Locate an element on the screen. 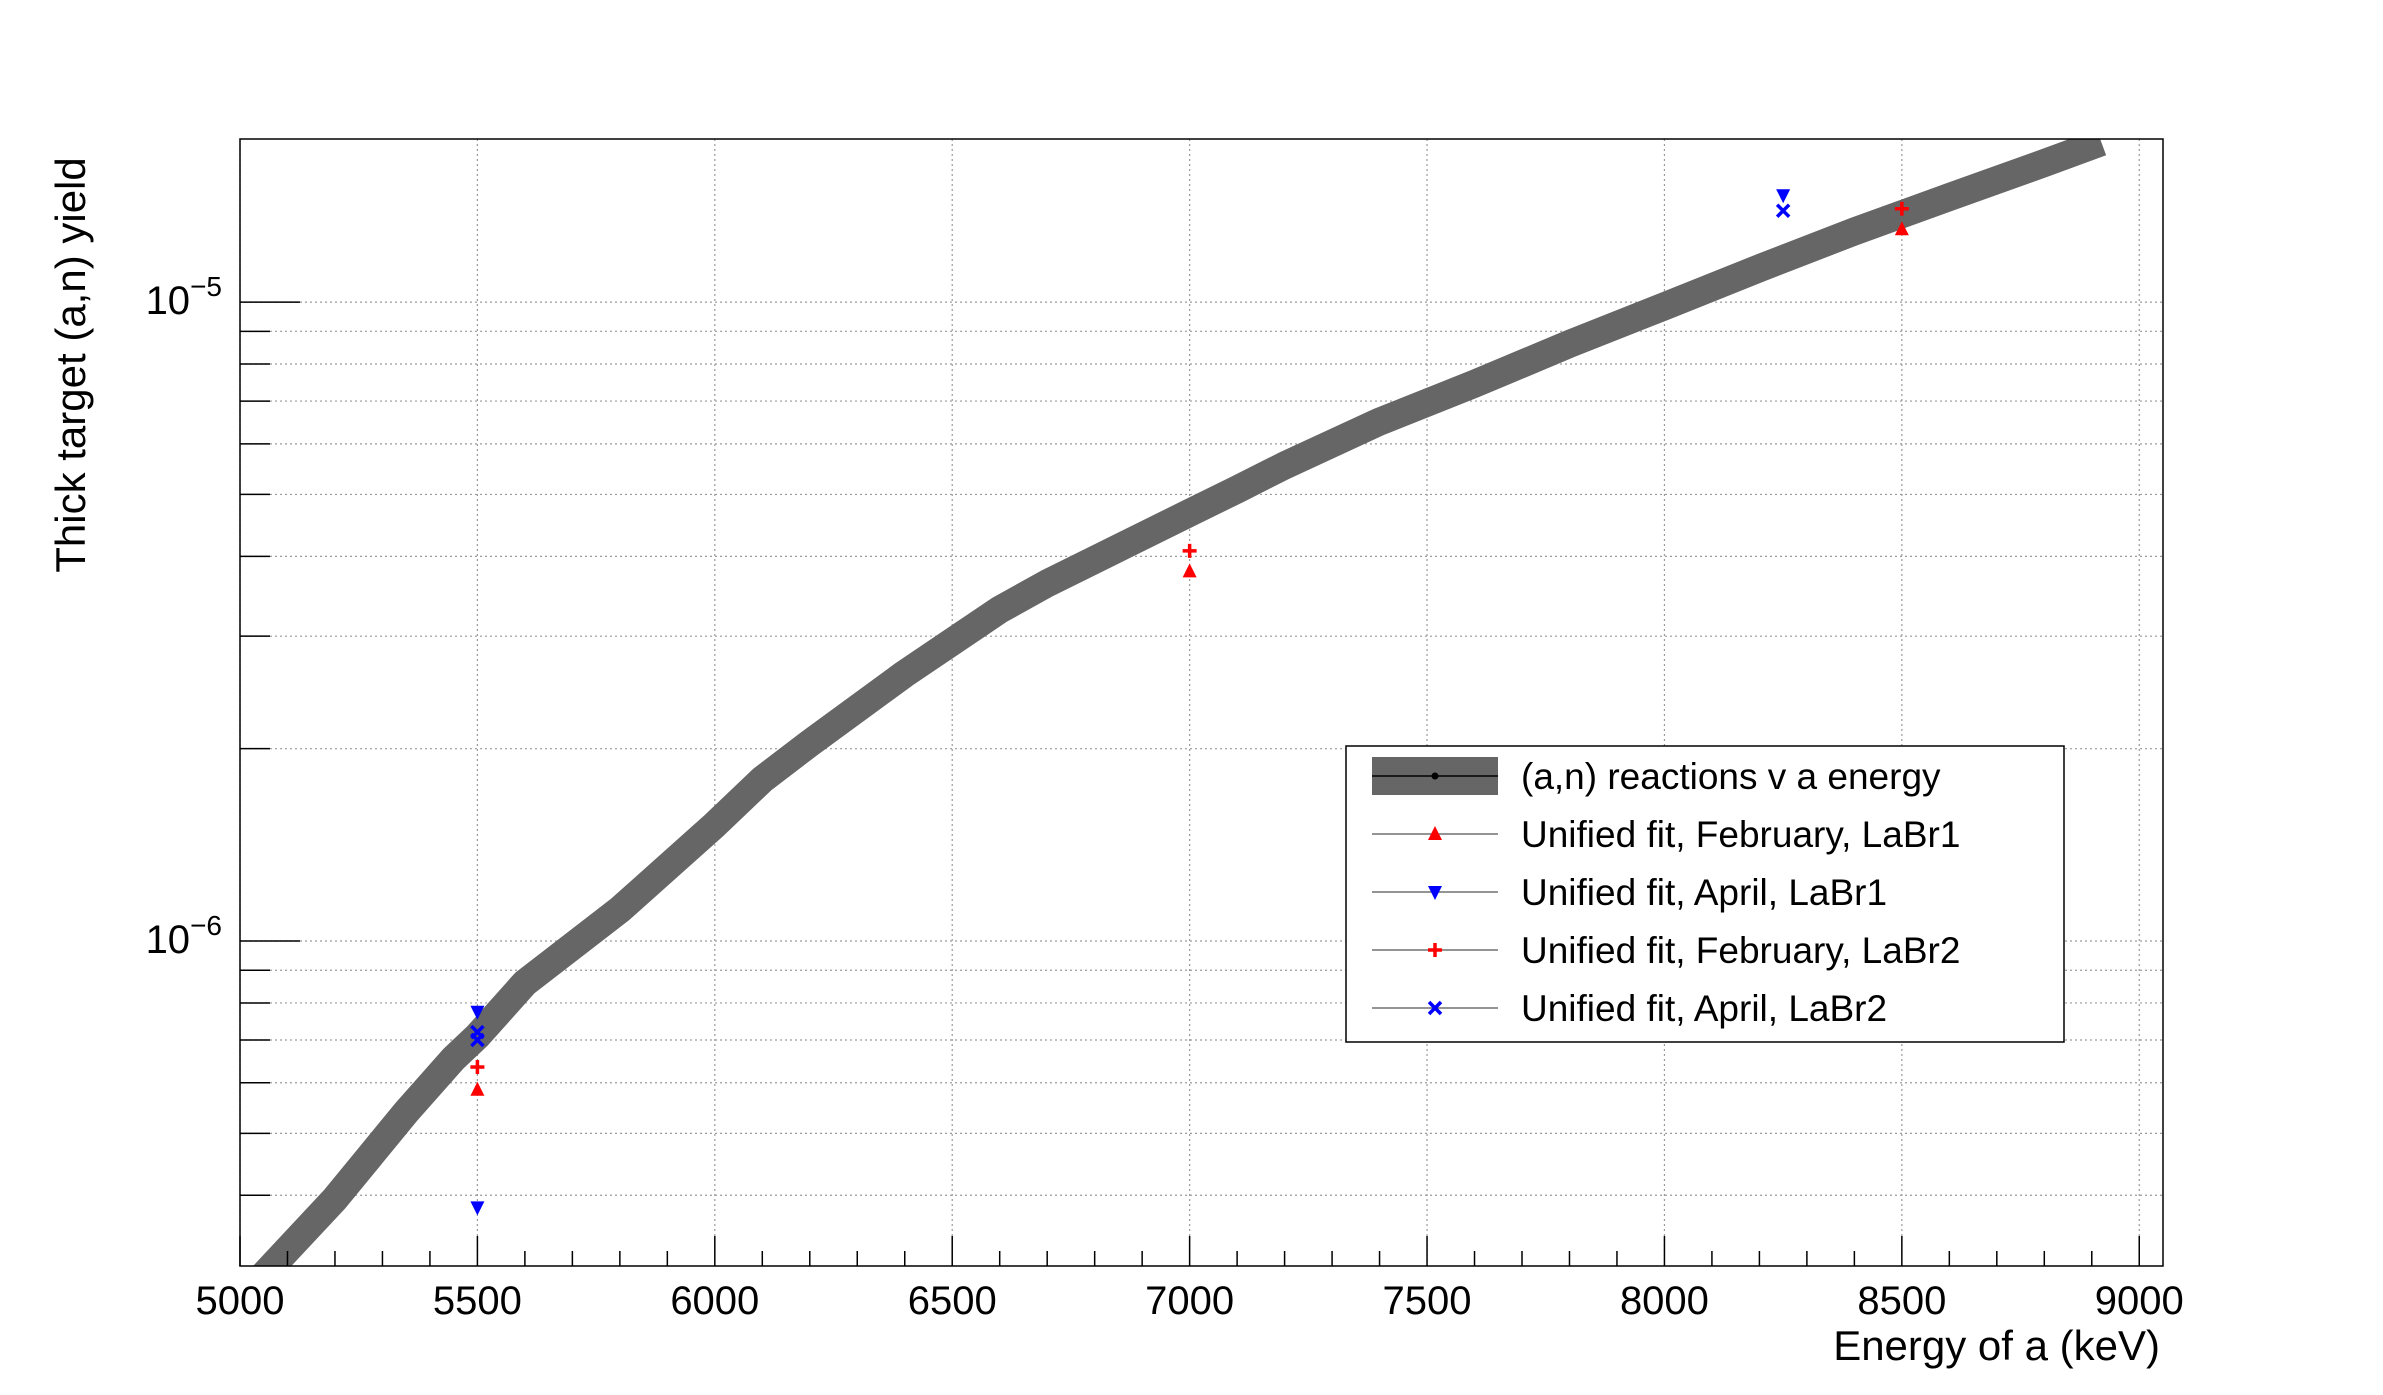  x-tick-label: 5000 is located at coordinates (240, 1301).